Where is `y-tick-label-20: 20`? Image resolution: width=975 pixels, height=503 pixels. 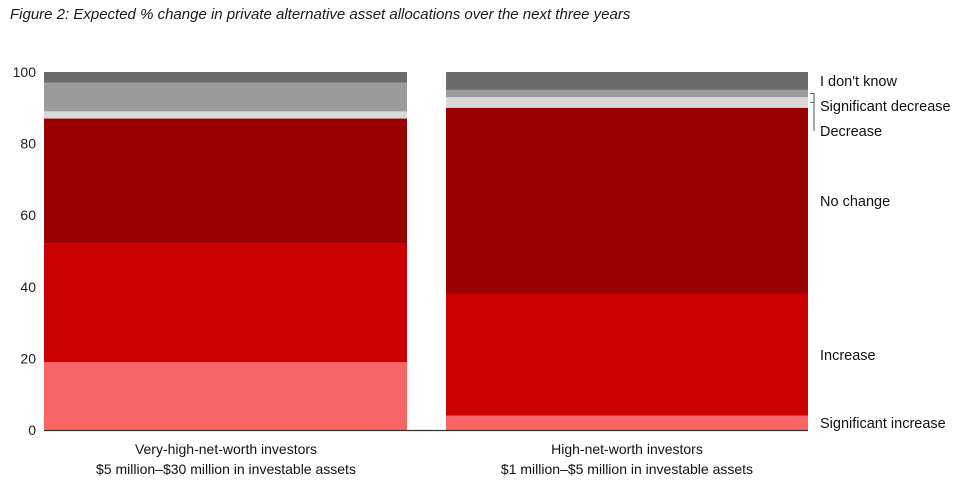 y-tick-label-20: 20 is located at coordinates (28, 358).